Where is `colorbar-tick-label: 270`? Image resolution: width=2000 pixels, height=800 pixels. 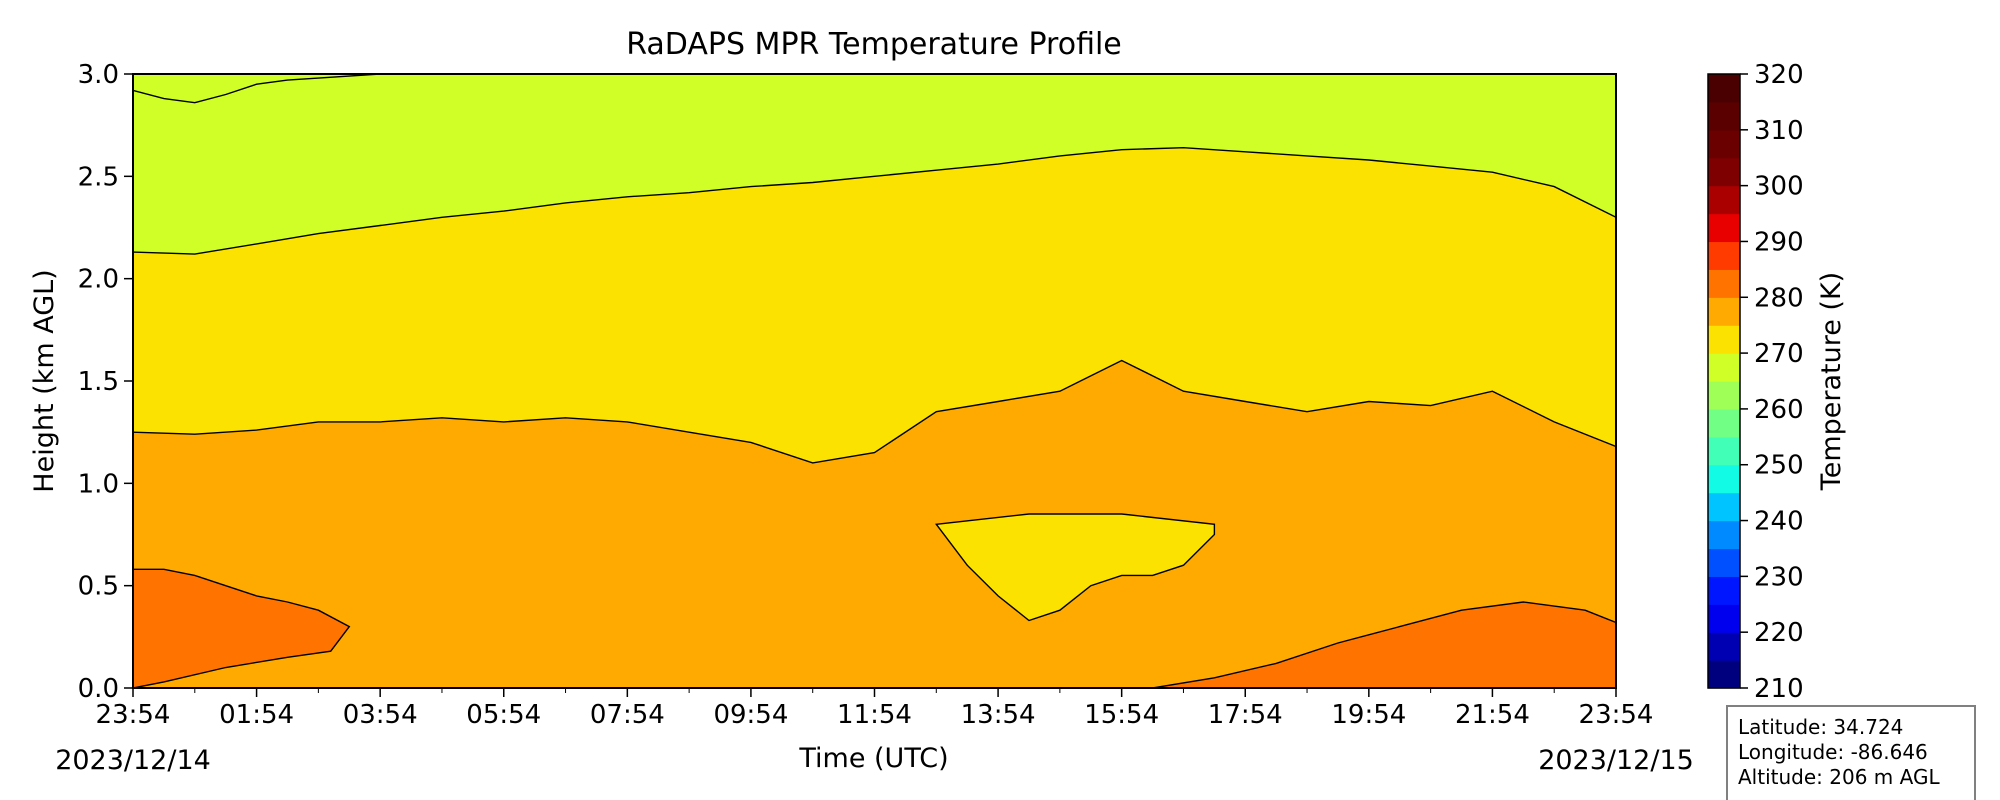 colorbar-tick-label: 270 is located at coordinates (1779, 354).